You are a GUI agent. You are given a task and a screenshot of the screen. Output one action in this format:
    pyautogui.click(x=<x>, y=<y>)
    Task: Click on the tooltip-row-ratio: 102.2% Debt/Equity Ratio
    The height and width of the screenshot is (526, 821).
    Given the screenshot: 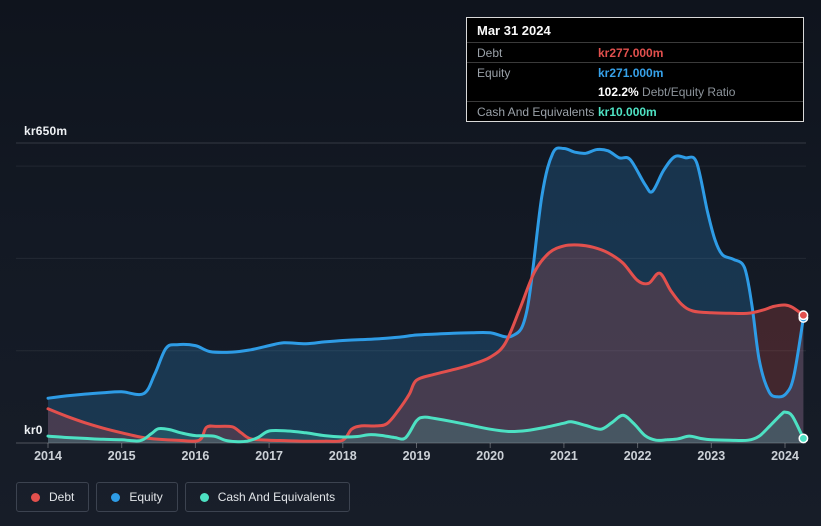 What is the action you would take?
    pyautogui.click(x=635, y=92)
    